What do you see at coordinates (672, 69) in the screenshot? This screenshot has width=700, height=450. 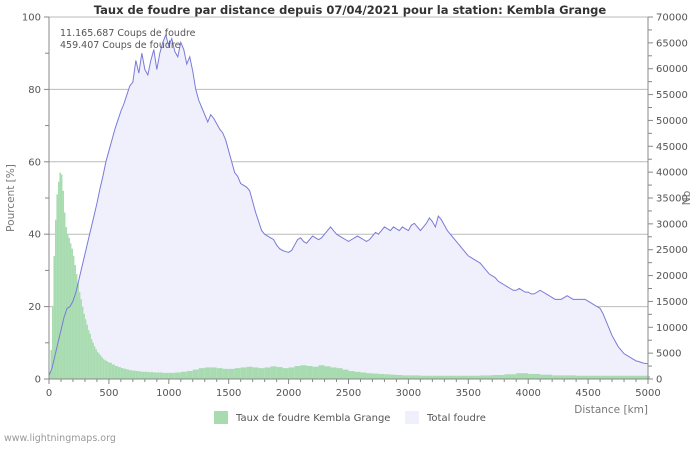 I see `tick-label-right: 60000` at bounding box center [672, 69].